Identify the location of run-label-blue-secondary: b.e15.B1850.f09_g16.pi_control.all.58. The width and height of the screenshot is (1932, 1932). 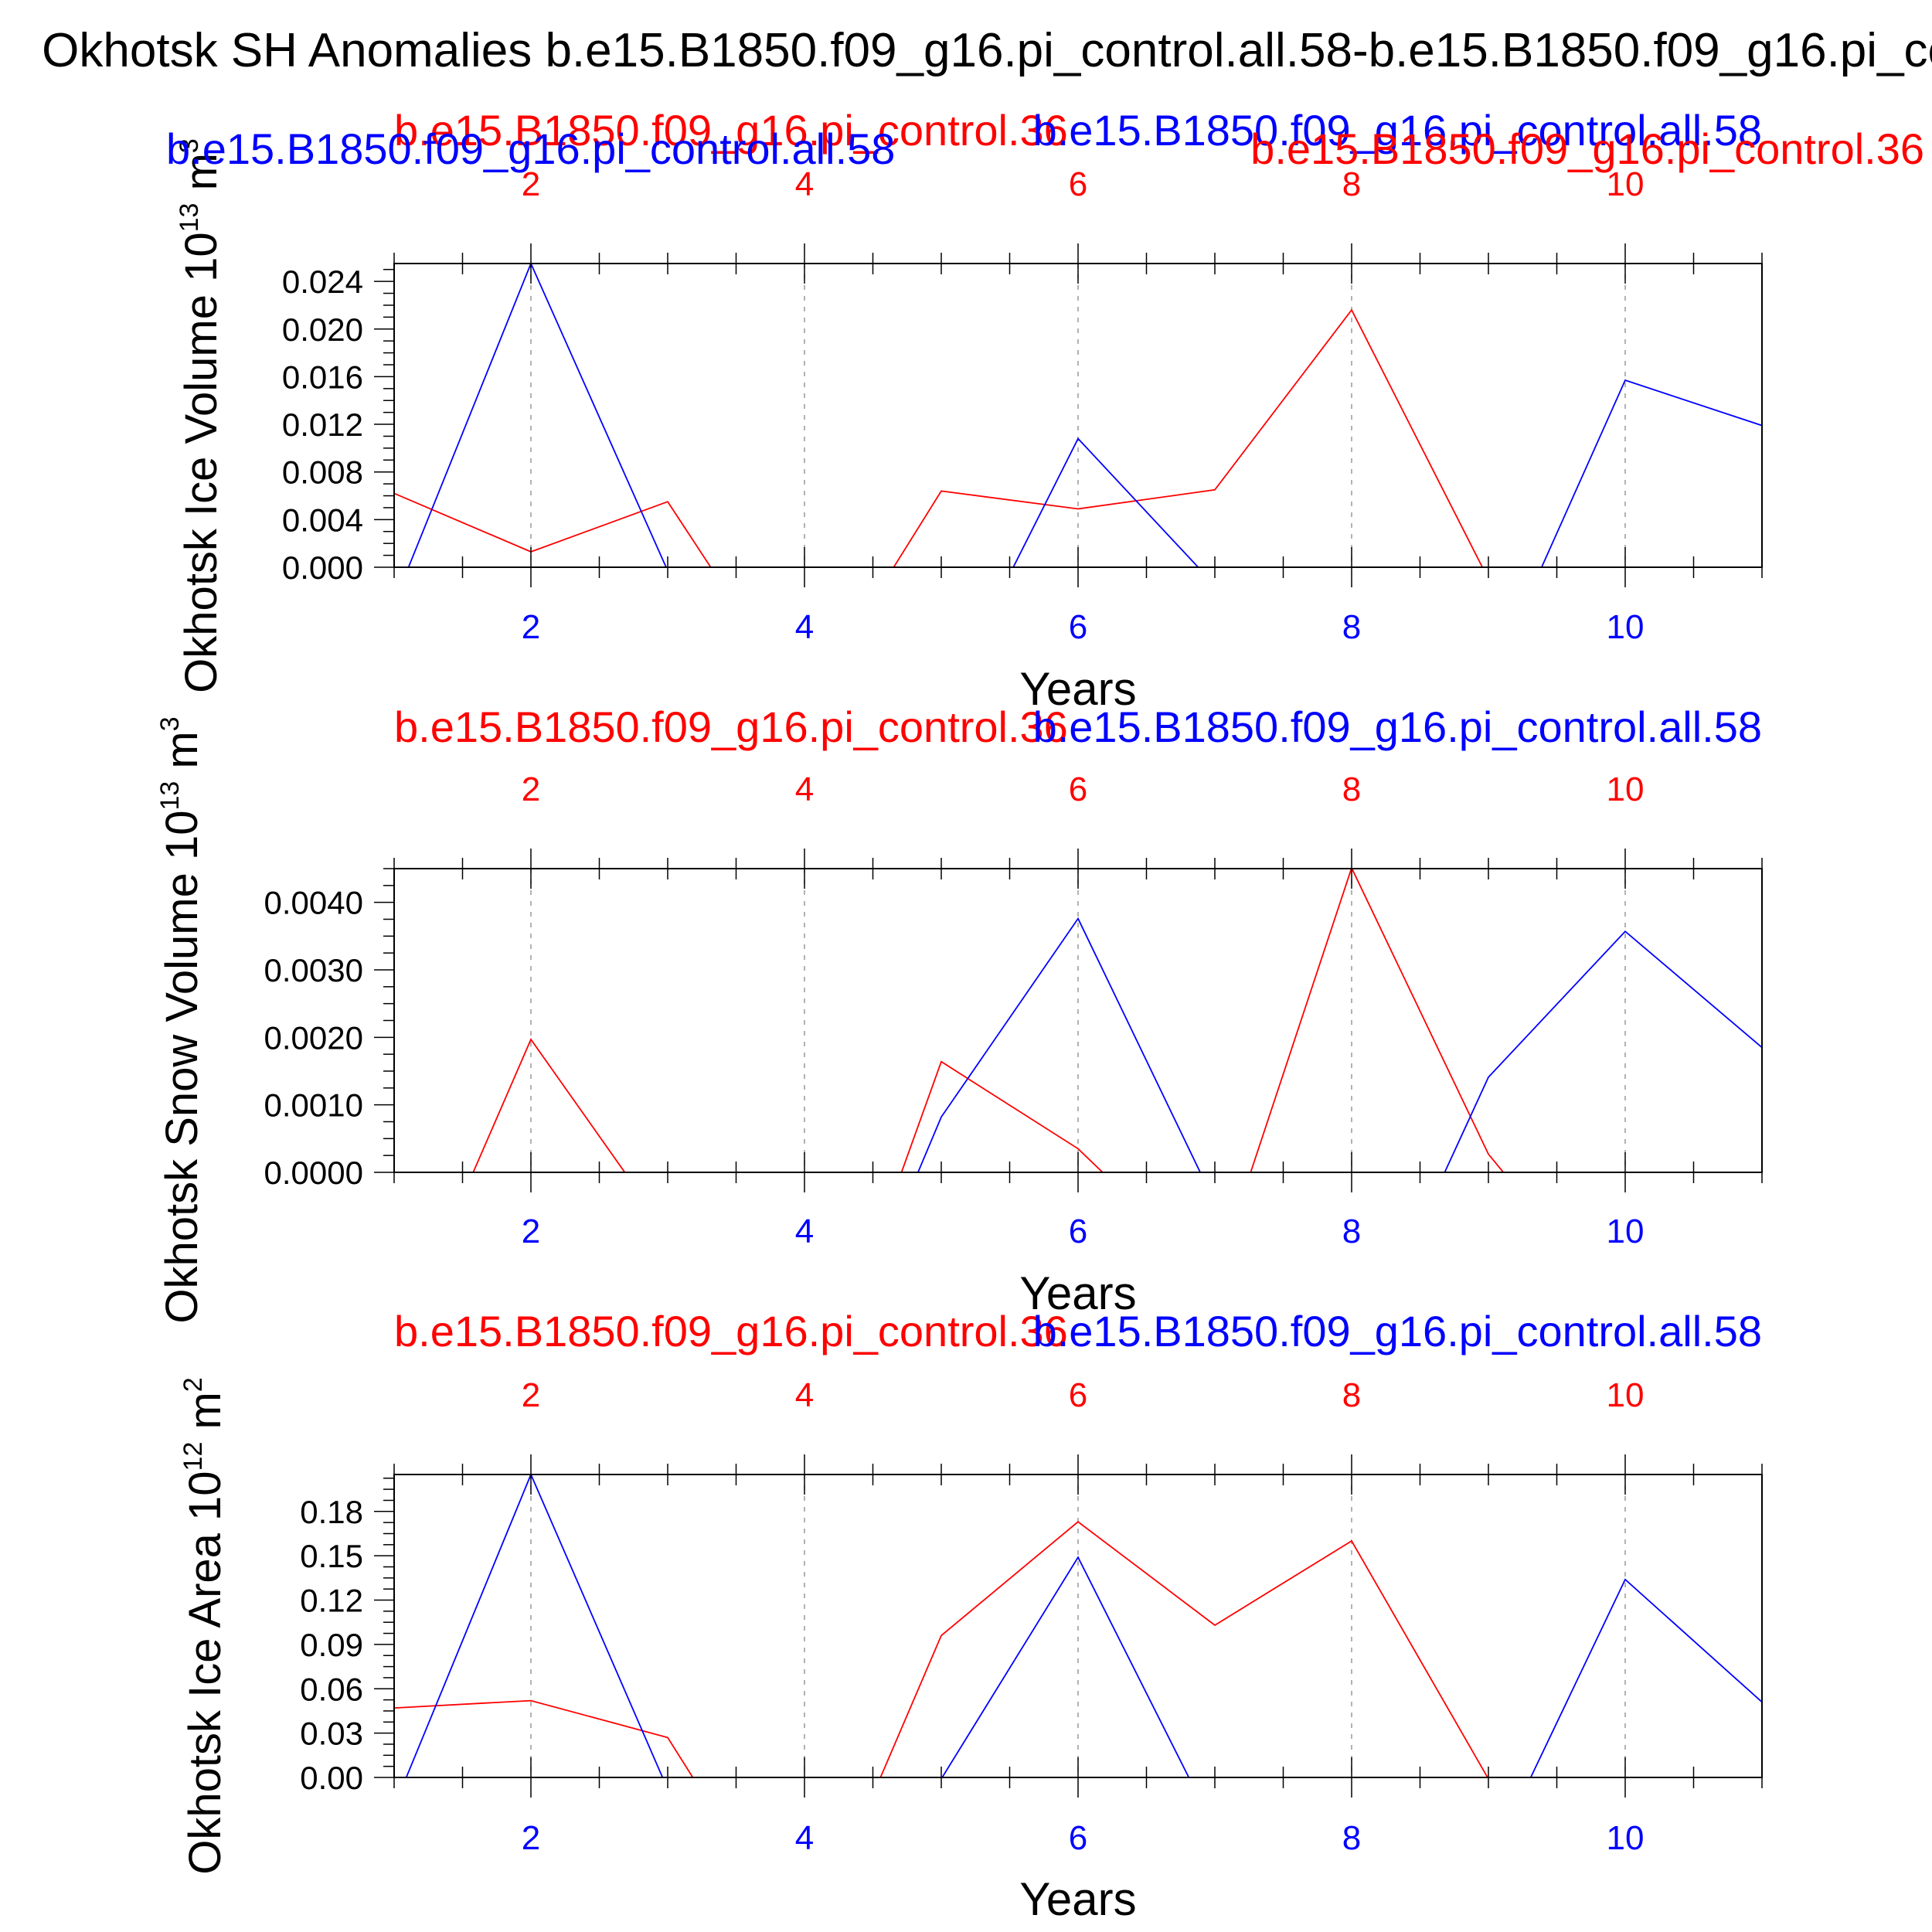
(531, 148).